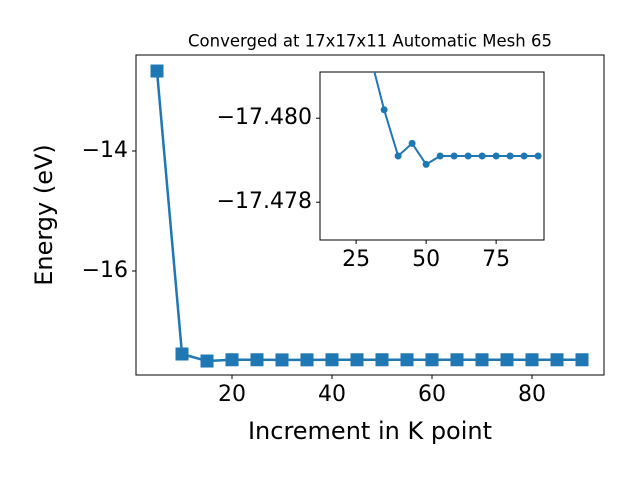 This screenshot has height=480, width=640. What do you see at coordinates (457, 120) in the screenshot?
I see `series-group` at bounding box center [457, 120].